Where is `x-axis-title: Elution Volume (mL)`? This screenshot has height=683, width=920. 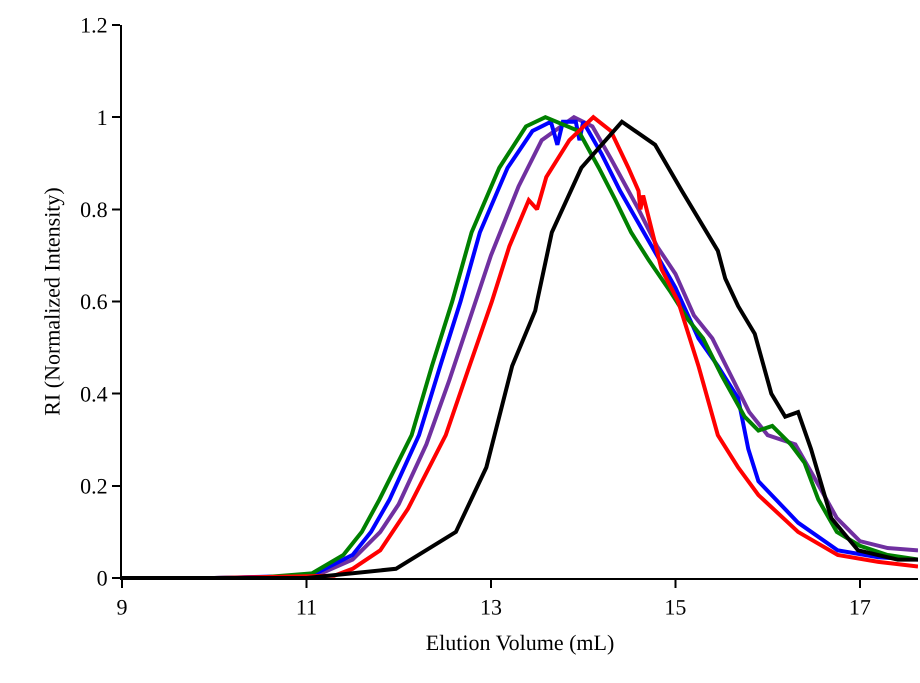
x-axis-title: Elution Volume (mL) is located at coordinates (520, 642).